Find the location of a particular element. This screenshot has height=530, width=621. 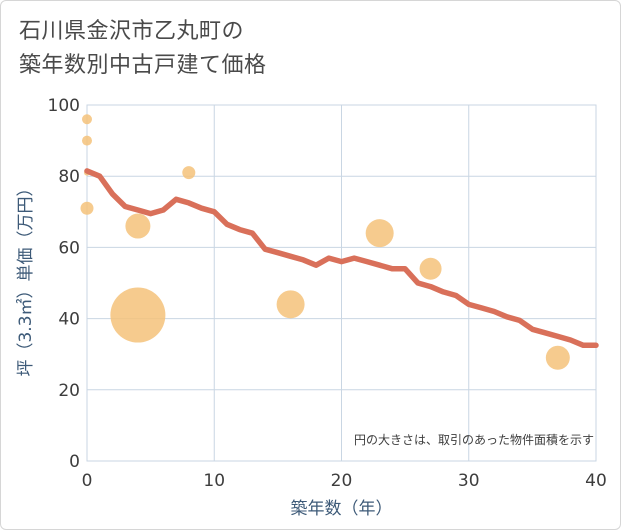

x-axis-ticks: 0 10 20 30 40 is located at coordinates (344, 481).